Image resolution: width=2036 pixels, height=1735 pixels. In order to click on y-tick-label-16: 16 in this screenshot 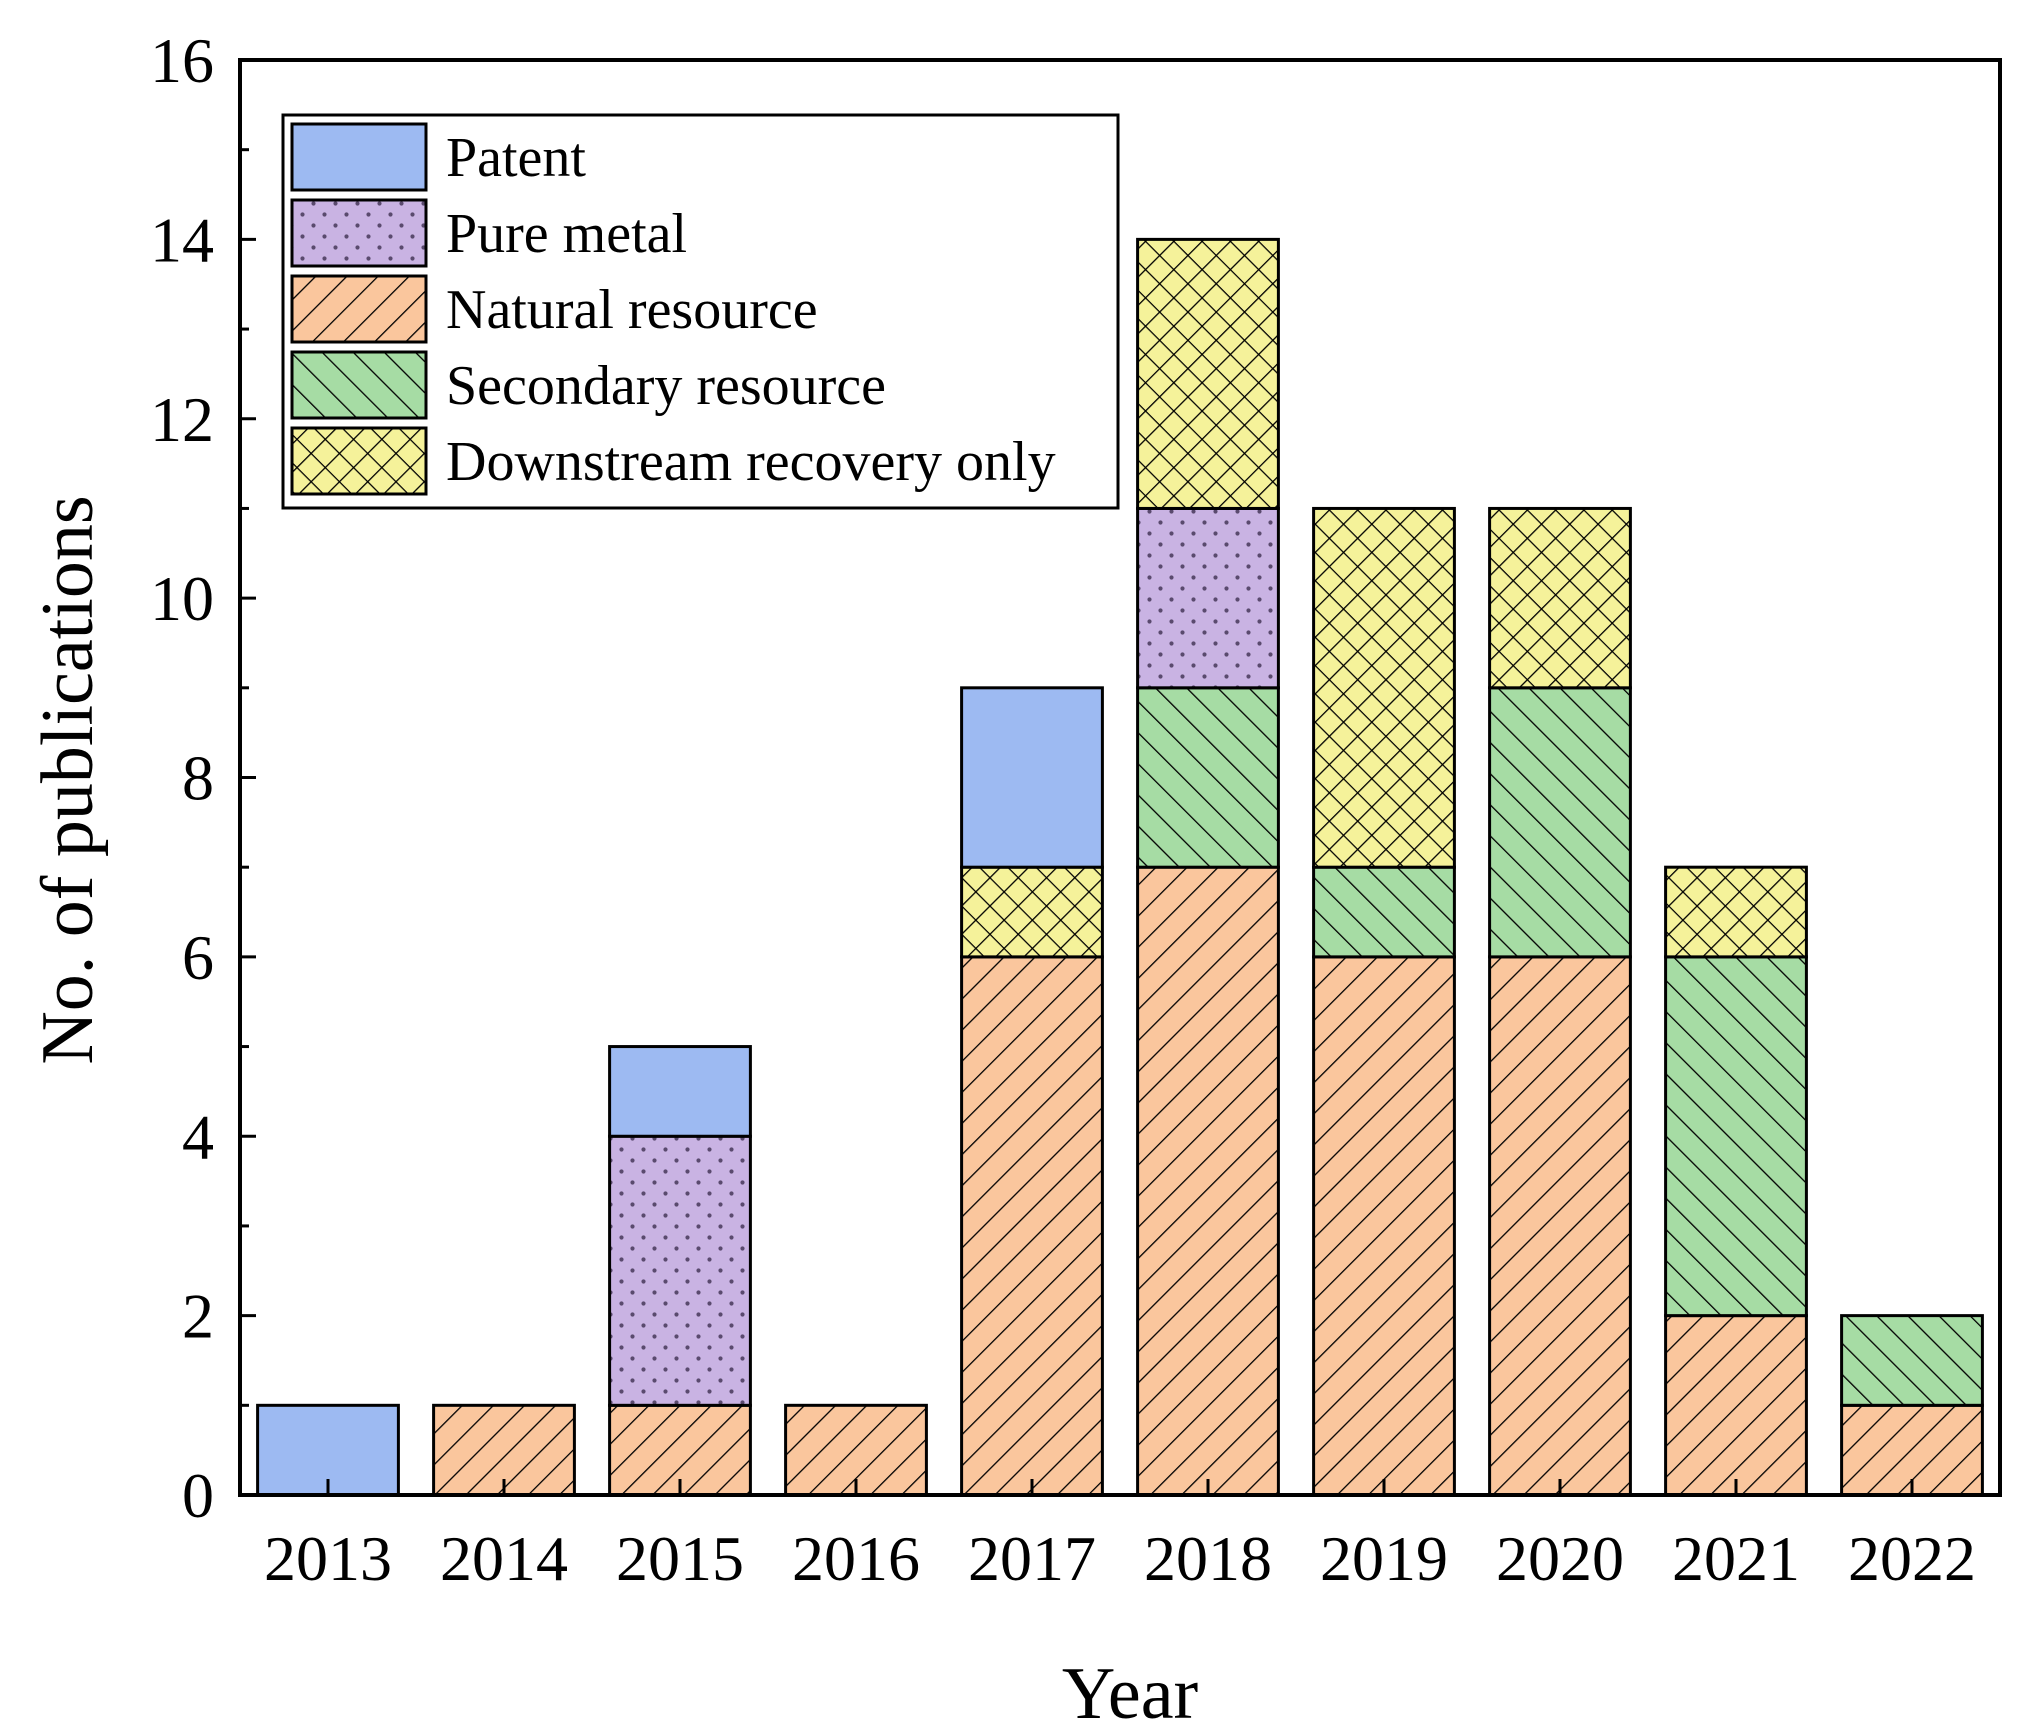, I will do `click(182, 60)`.